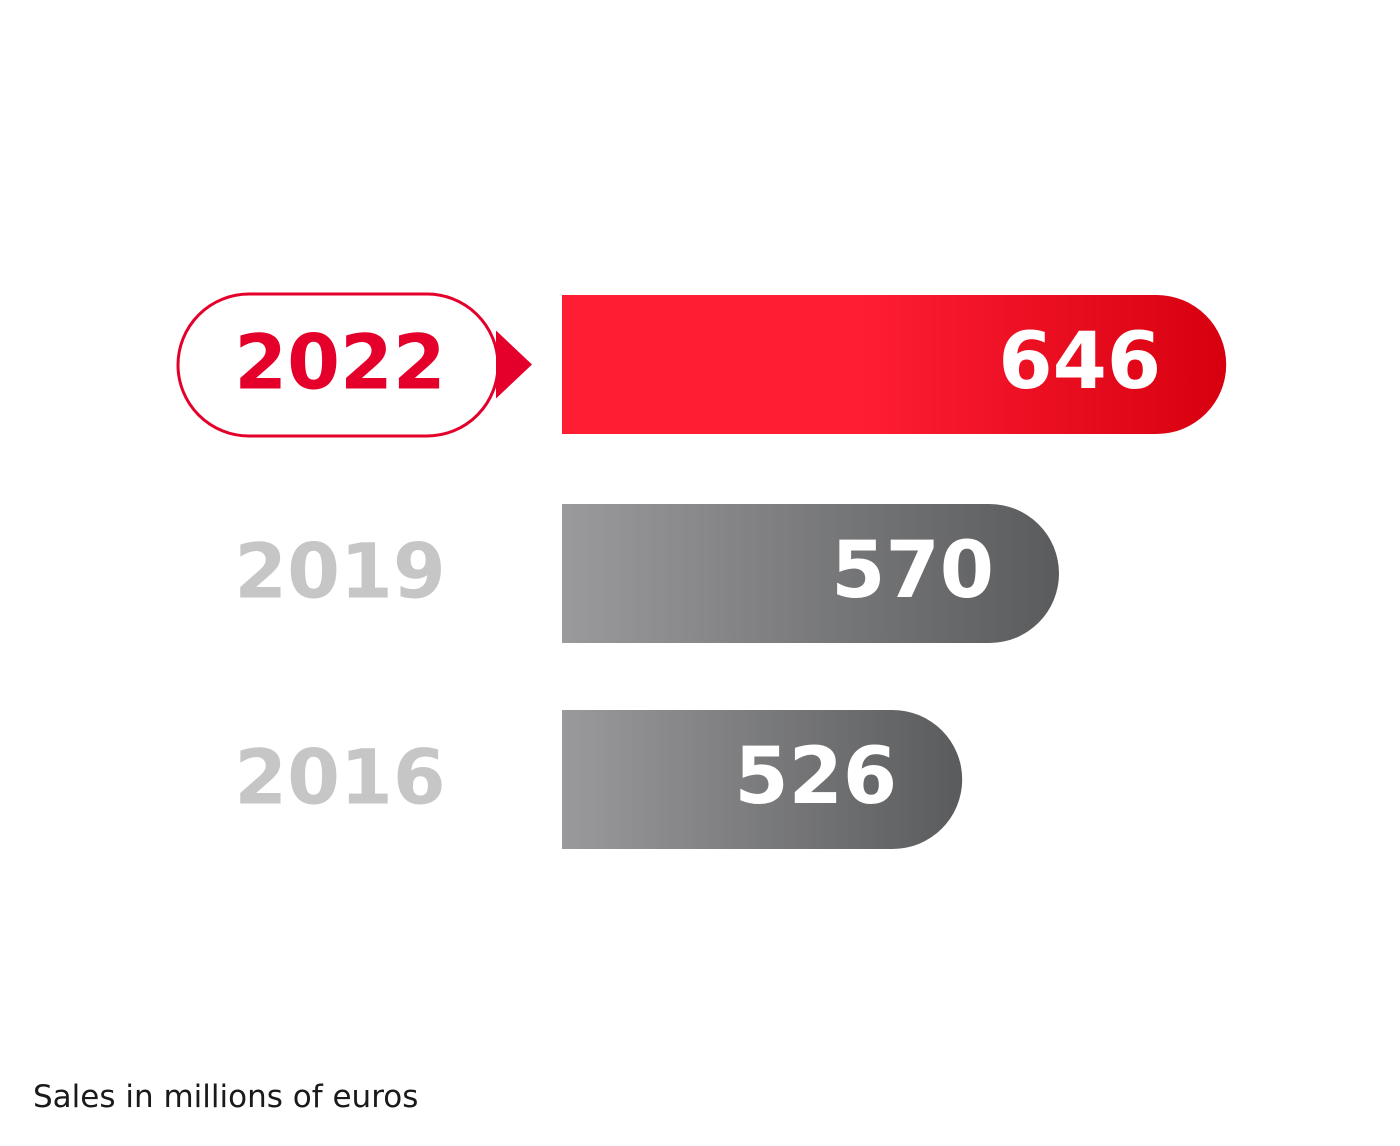 The height and width of the screenshot is (1146, 1400). What do you see at coordinates (514, 364) in the screenshot?
I see `highlight-pointer` at bounding box center [514, 364].